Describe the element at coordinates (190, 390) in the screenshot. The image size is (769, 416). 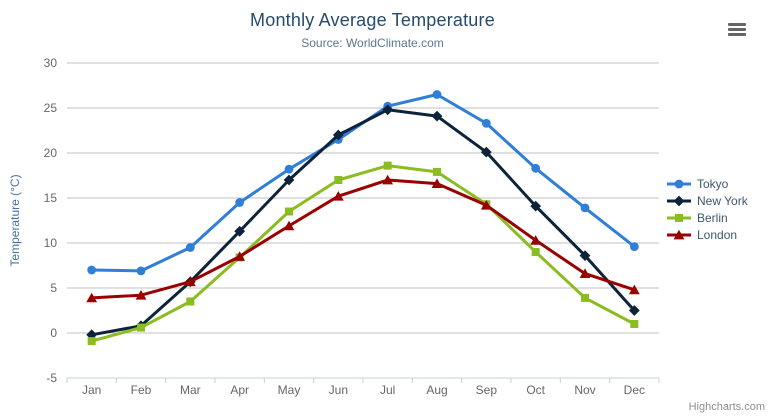
I see `x-axis-label-mar: Mar` at that location.